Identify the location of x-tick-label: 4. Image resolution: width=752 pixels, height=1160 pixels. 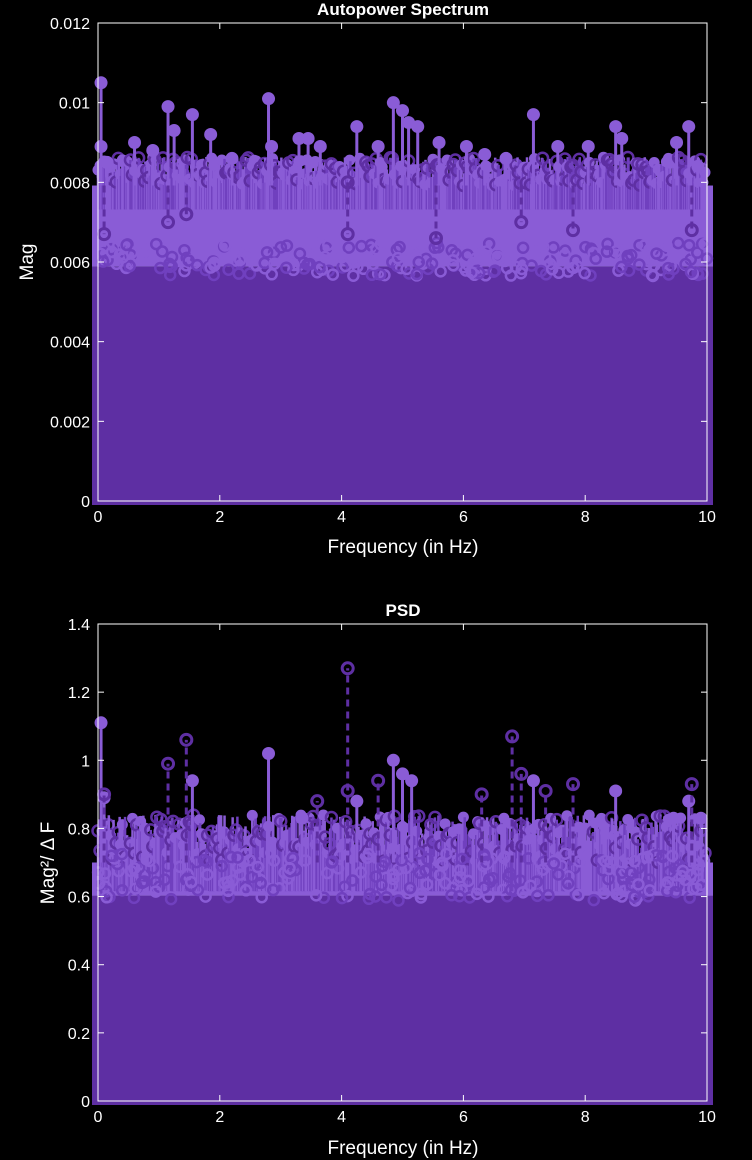
(341, 1117).